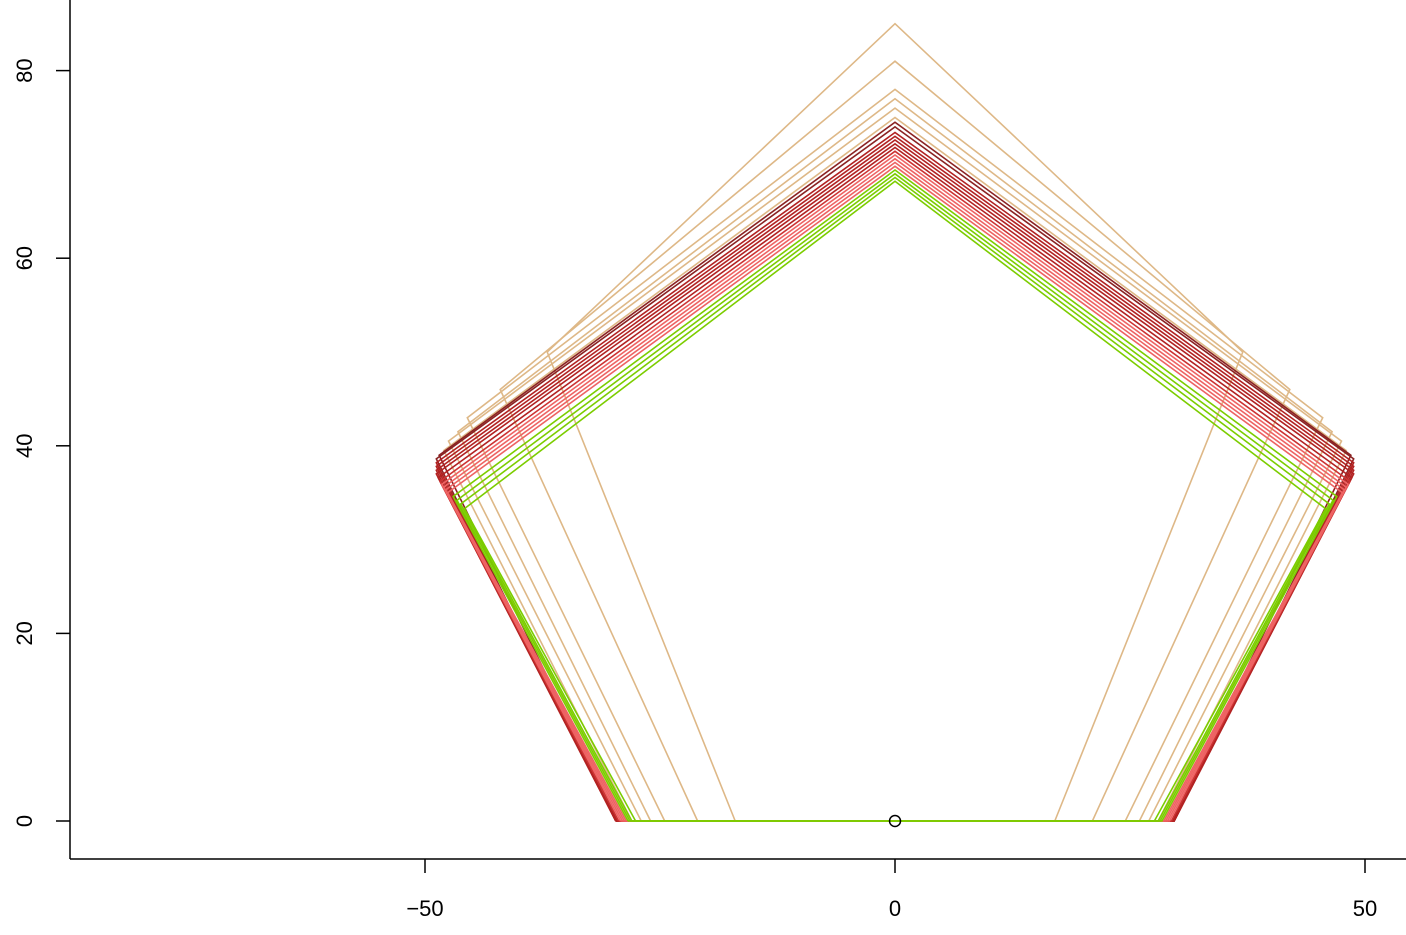  I want to click on x-ticks: −50 0 50, so click(891, 890).